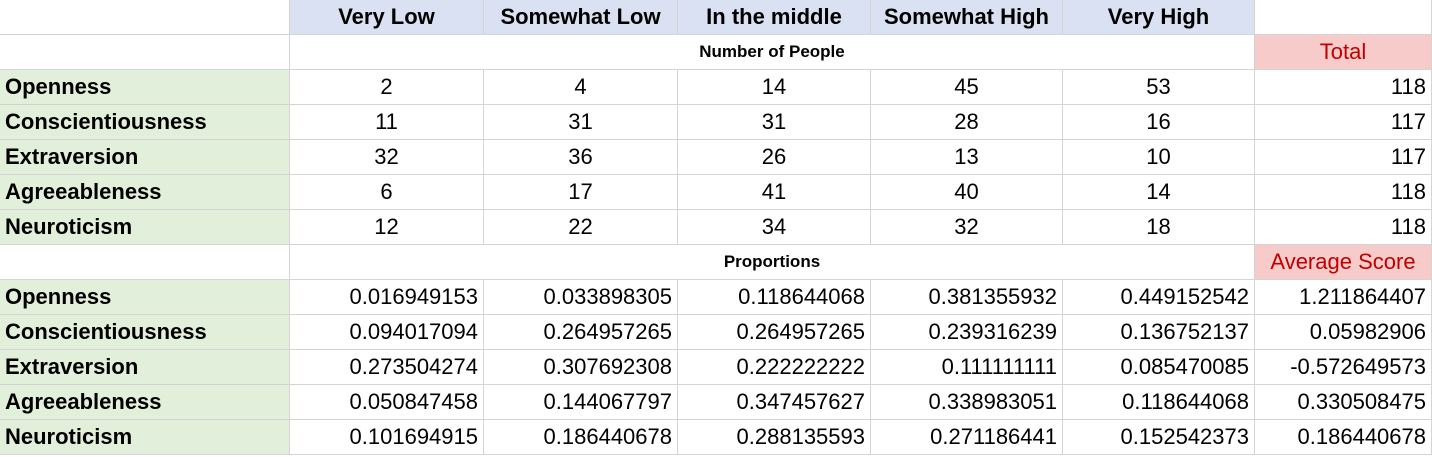 The height and width of the screenshot is (457, 1432). Describe the element at coordinates (581, 402) in the screenshot. I see `value-cell: 0.144067797` at that location.